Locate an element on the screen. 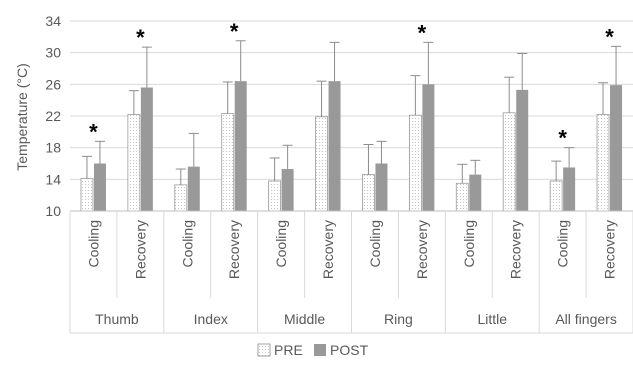  y-tick-label: 14 is located at coordinates (53, 179).